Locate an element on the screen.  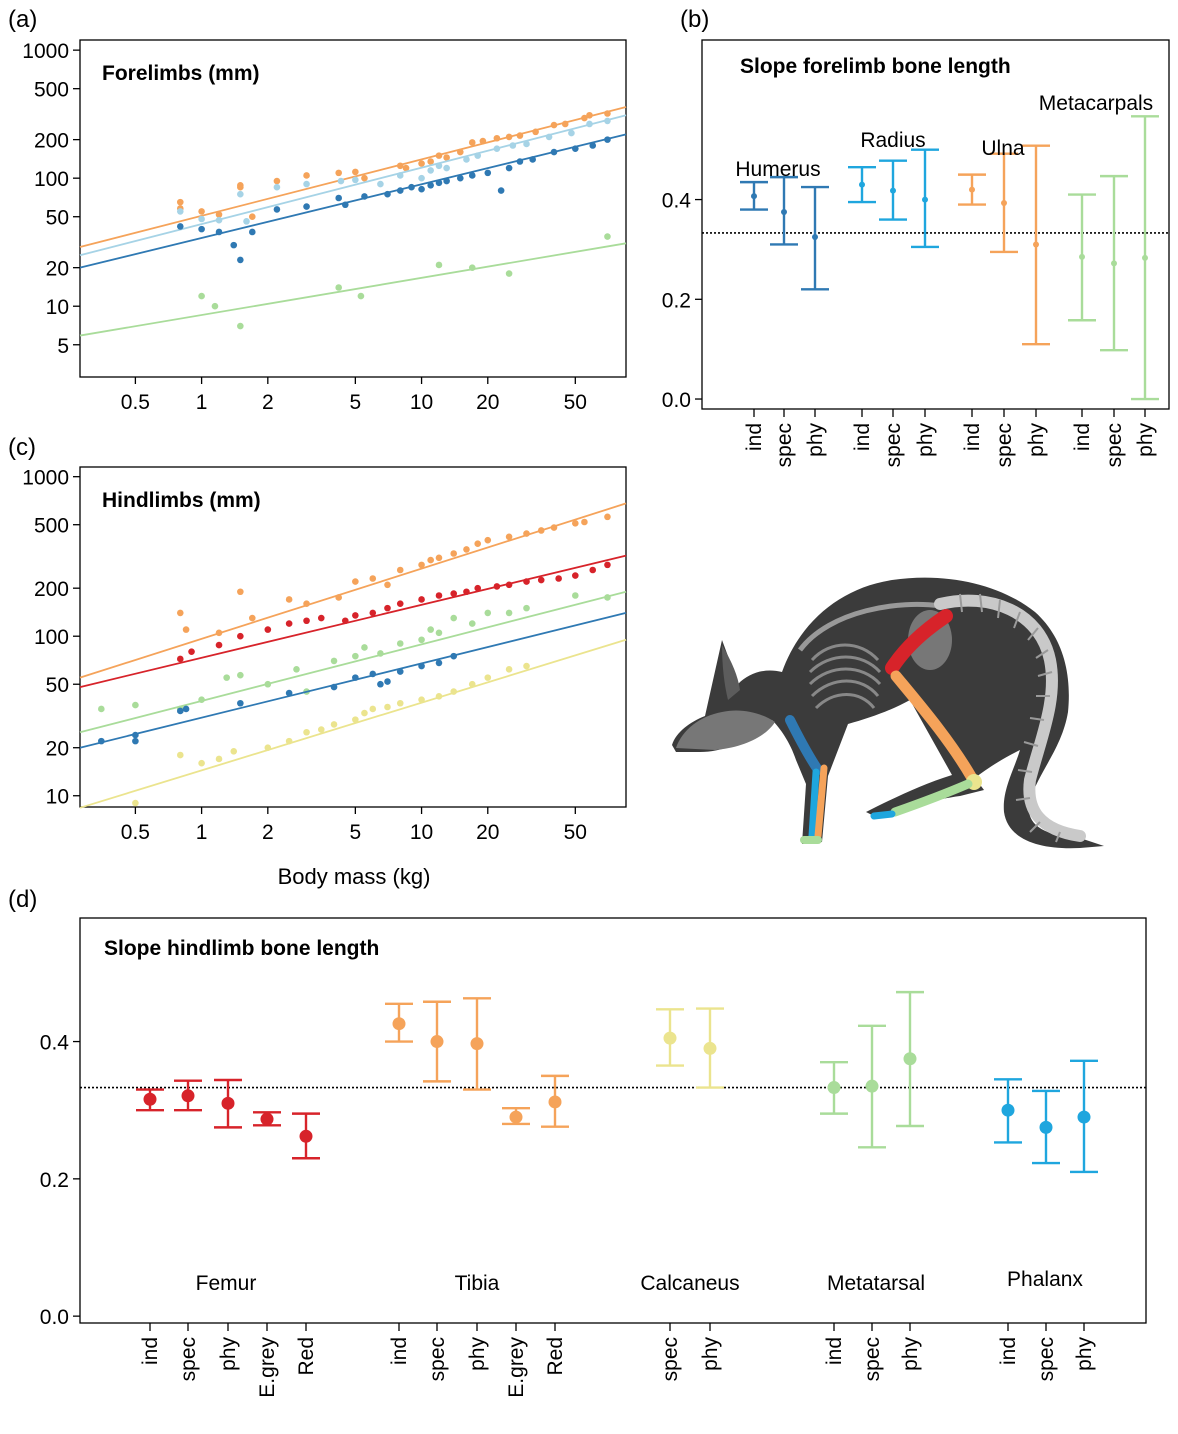
x-tick-label: 0.5 is located at coordinates (135, 402).